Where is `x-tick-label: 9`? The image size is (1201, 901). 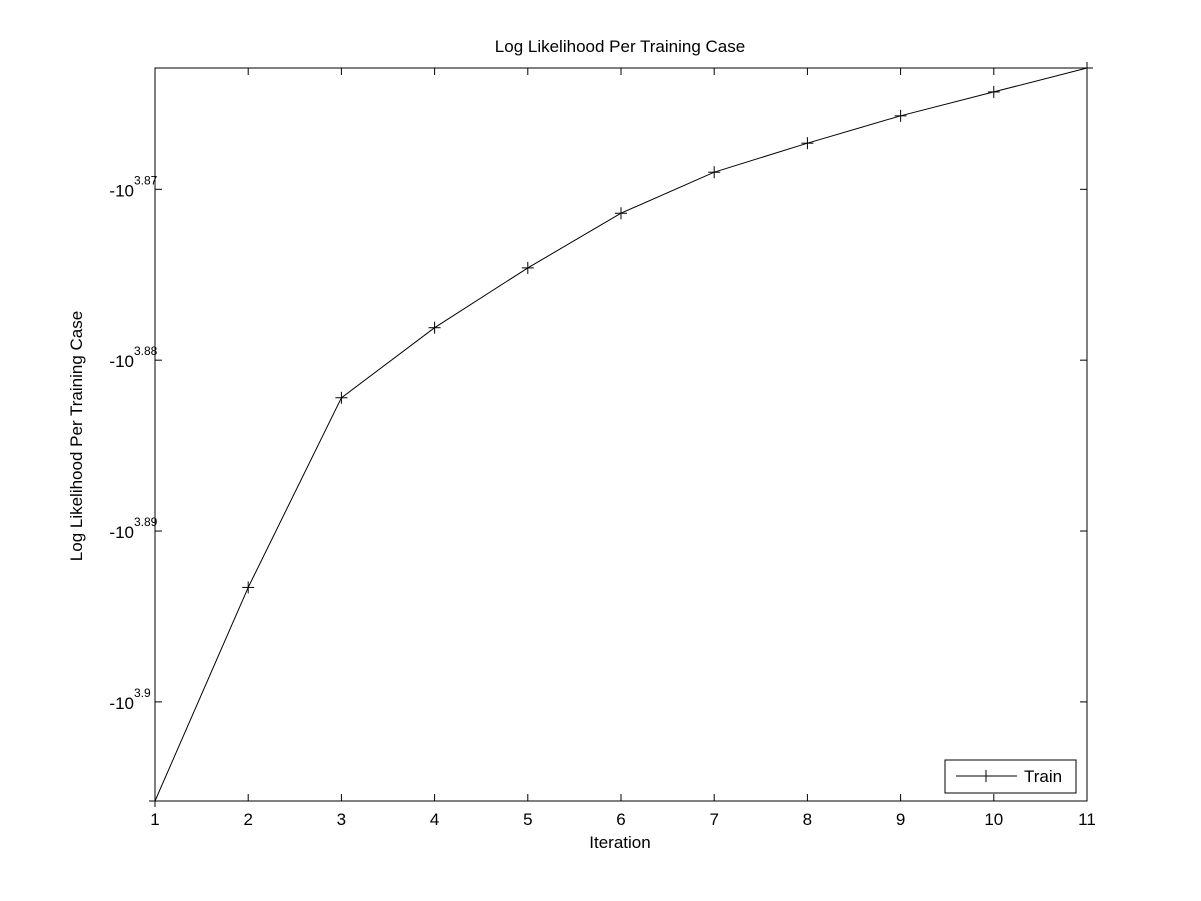 x-tick-label: 9 is located at coordinates (900, 819).